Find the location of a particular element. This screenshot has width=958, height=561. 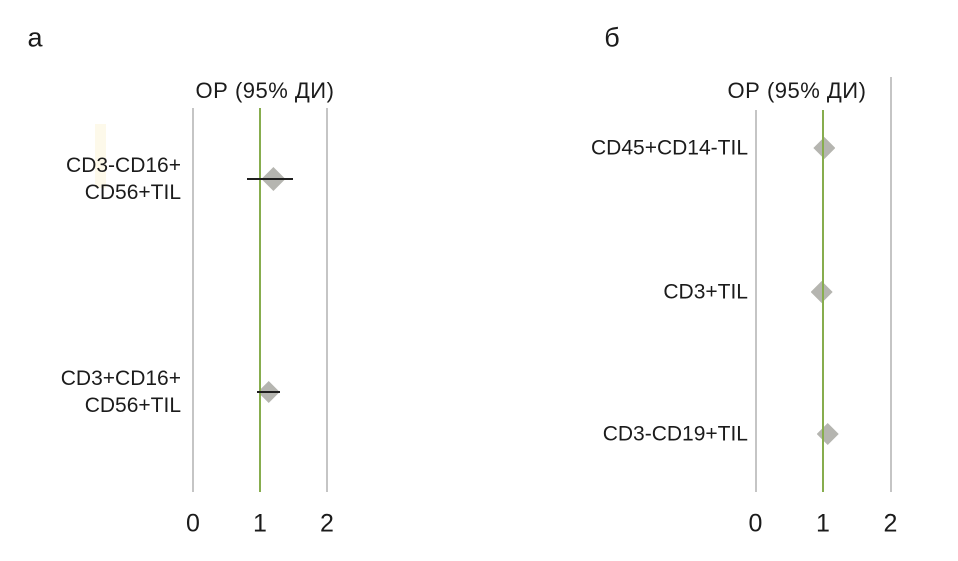

row-label: CD3-CD19+TIL is located at coordinates (675, 434).